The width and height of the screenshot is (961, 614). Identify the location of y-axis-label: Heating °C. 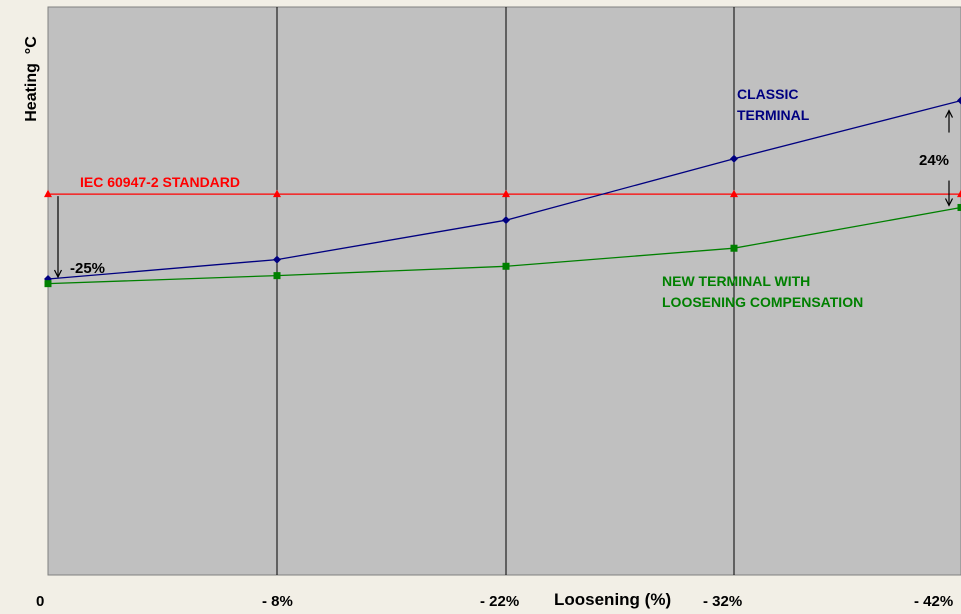
(31, 79).